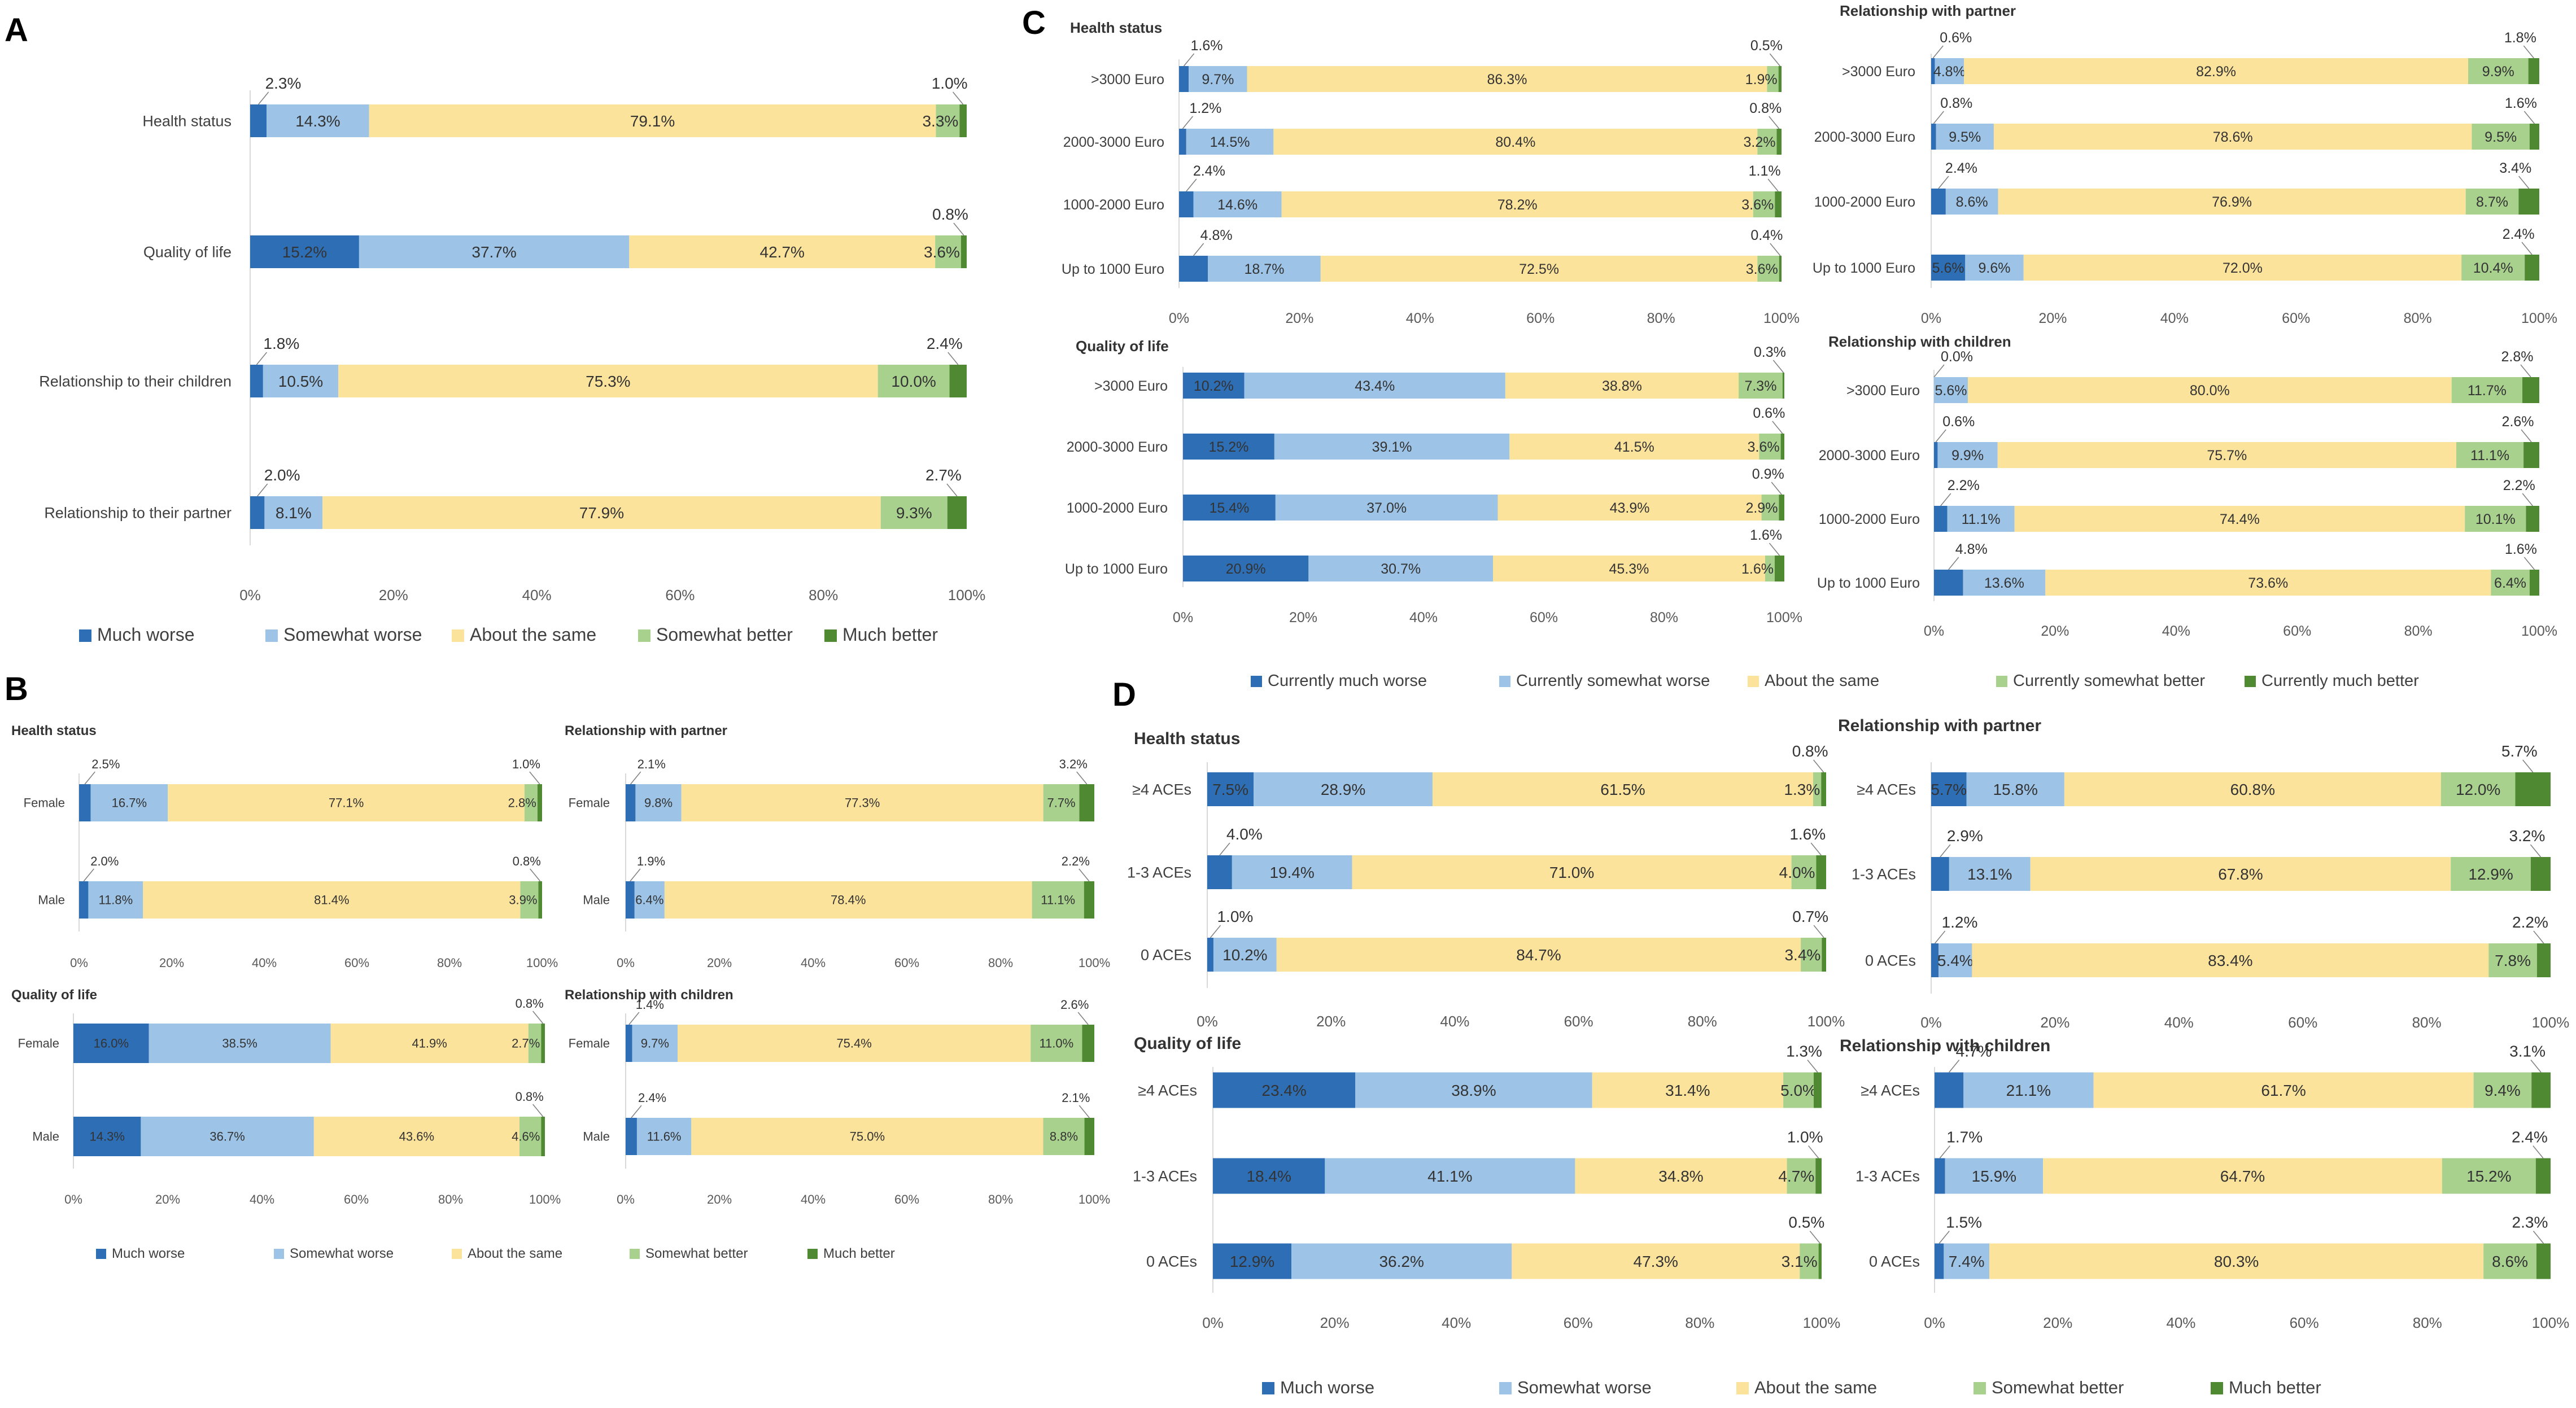 The image size is (2576, 1408). I want to click on panel-c-chart-3-tick-label: 0%, so click(1183, 618).